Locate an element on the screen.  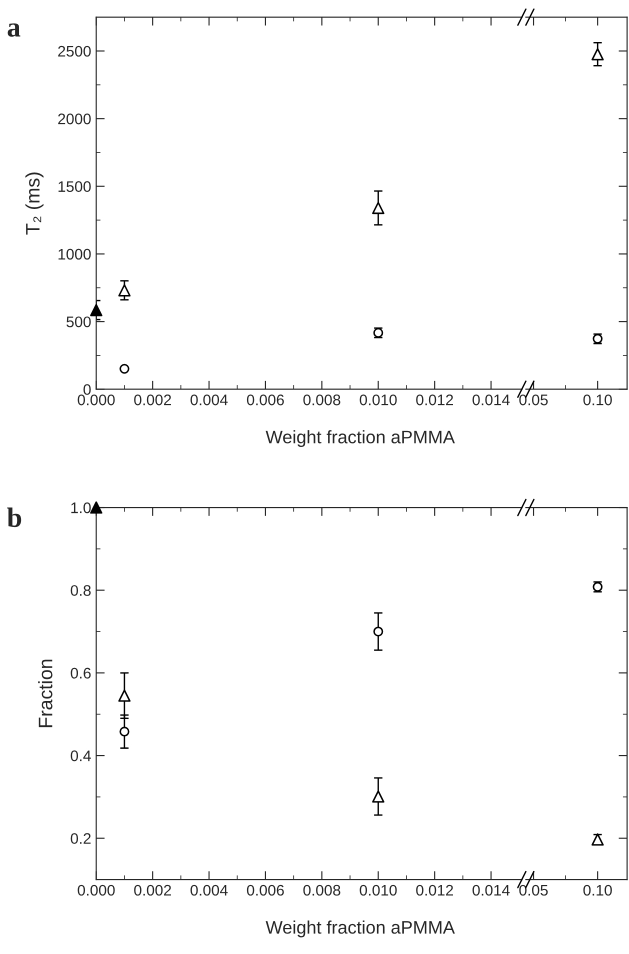
y-tick-label: 1500 is located at coordinates (74, 186).